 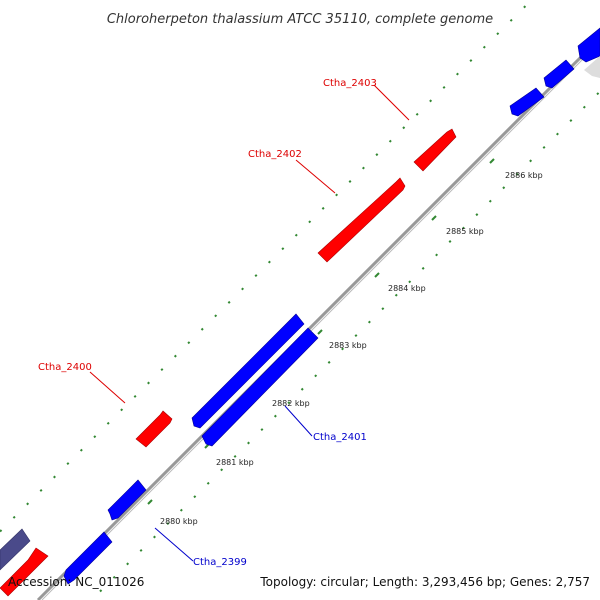 I want to click on gene-label-ctha-2401: Ctha_2401, so click(x=340, y=437).